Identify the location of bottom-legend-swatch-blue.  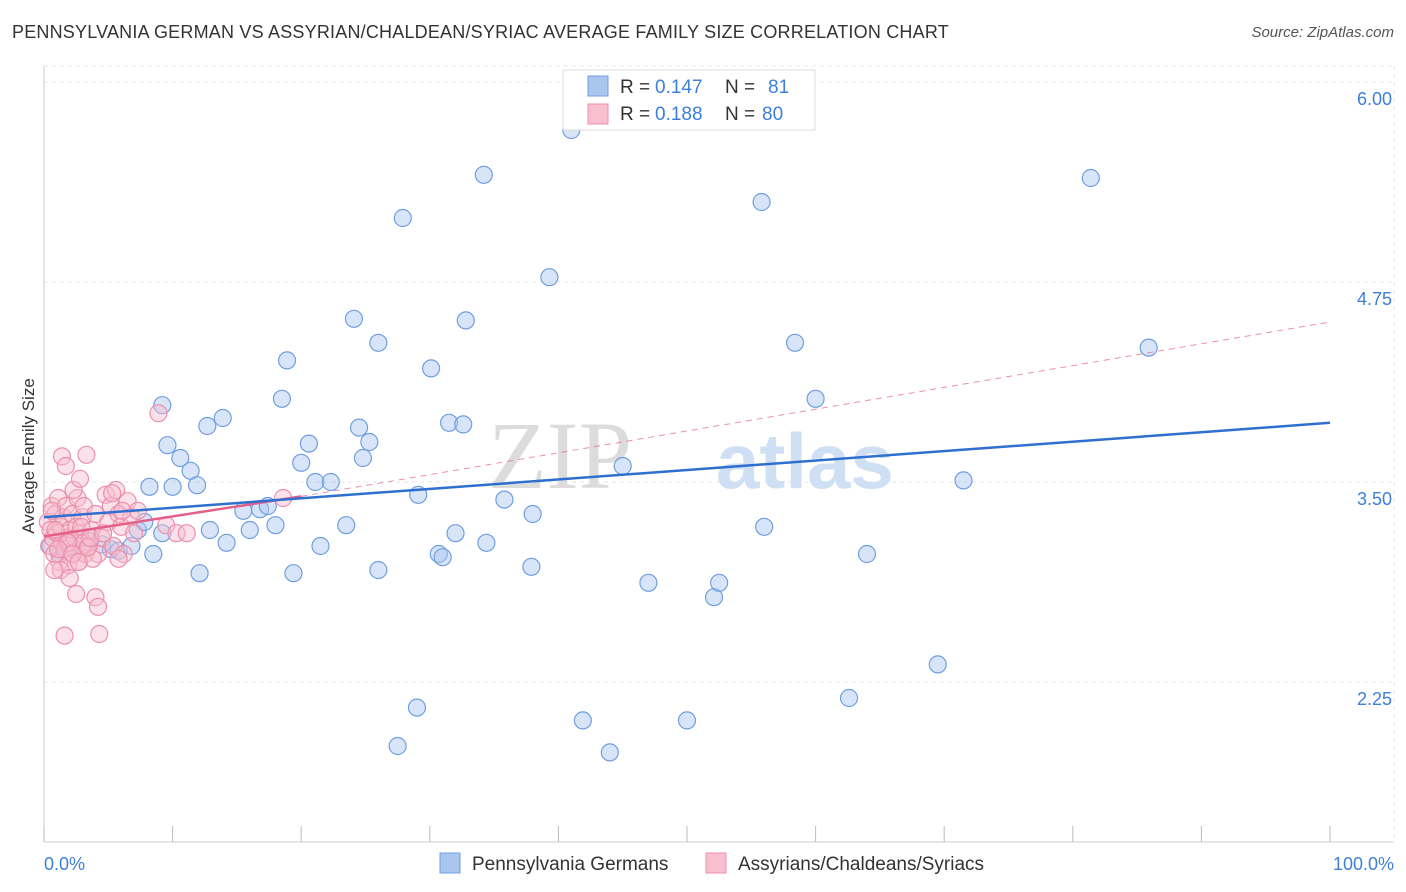
(450, 863).